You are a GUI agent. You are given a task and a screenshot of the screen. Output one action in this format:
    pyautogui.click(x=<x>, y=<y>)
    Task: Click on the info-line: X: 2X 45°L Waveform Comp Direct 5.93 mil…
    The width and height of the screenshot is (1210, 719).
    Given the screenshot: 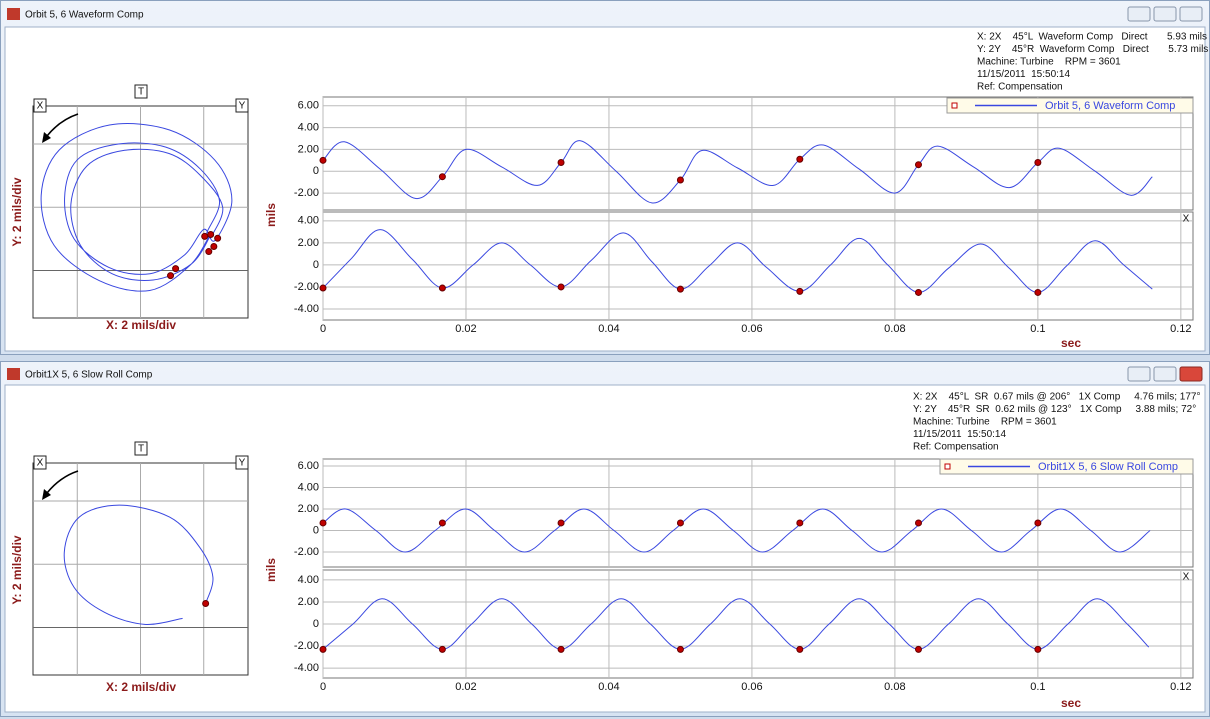 What is the action you would take?
    pyautogui.click(x=1092, y=37)
    